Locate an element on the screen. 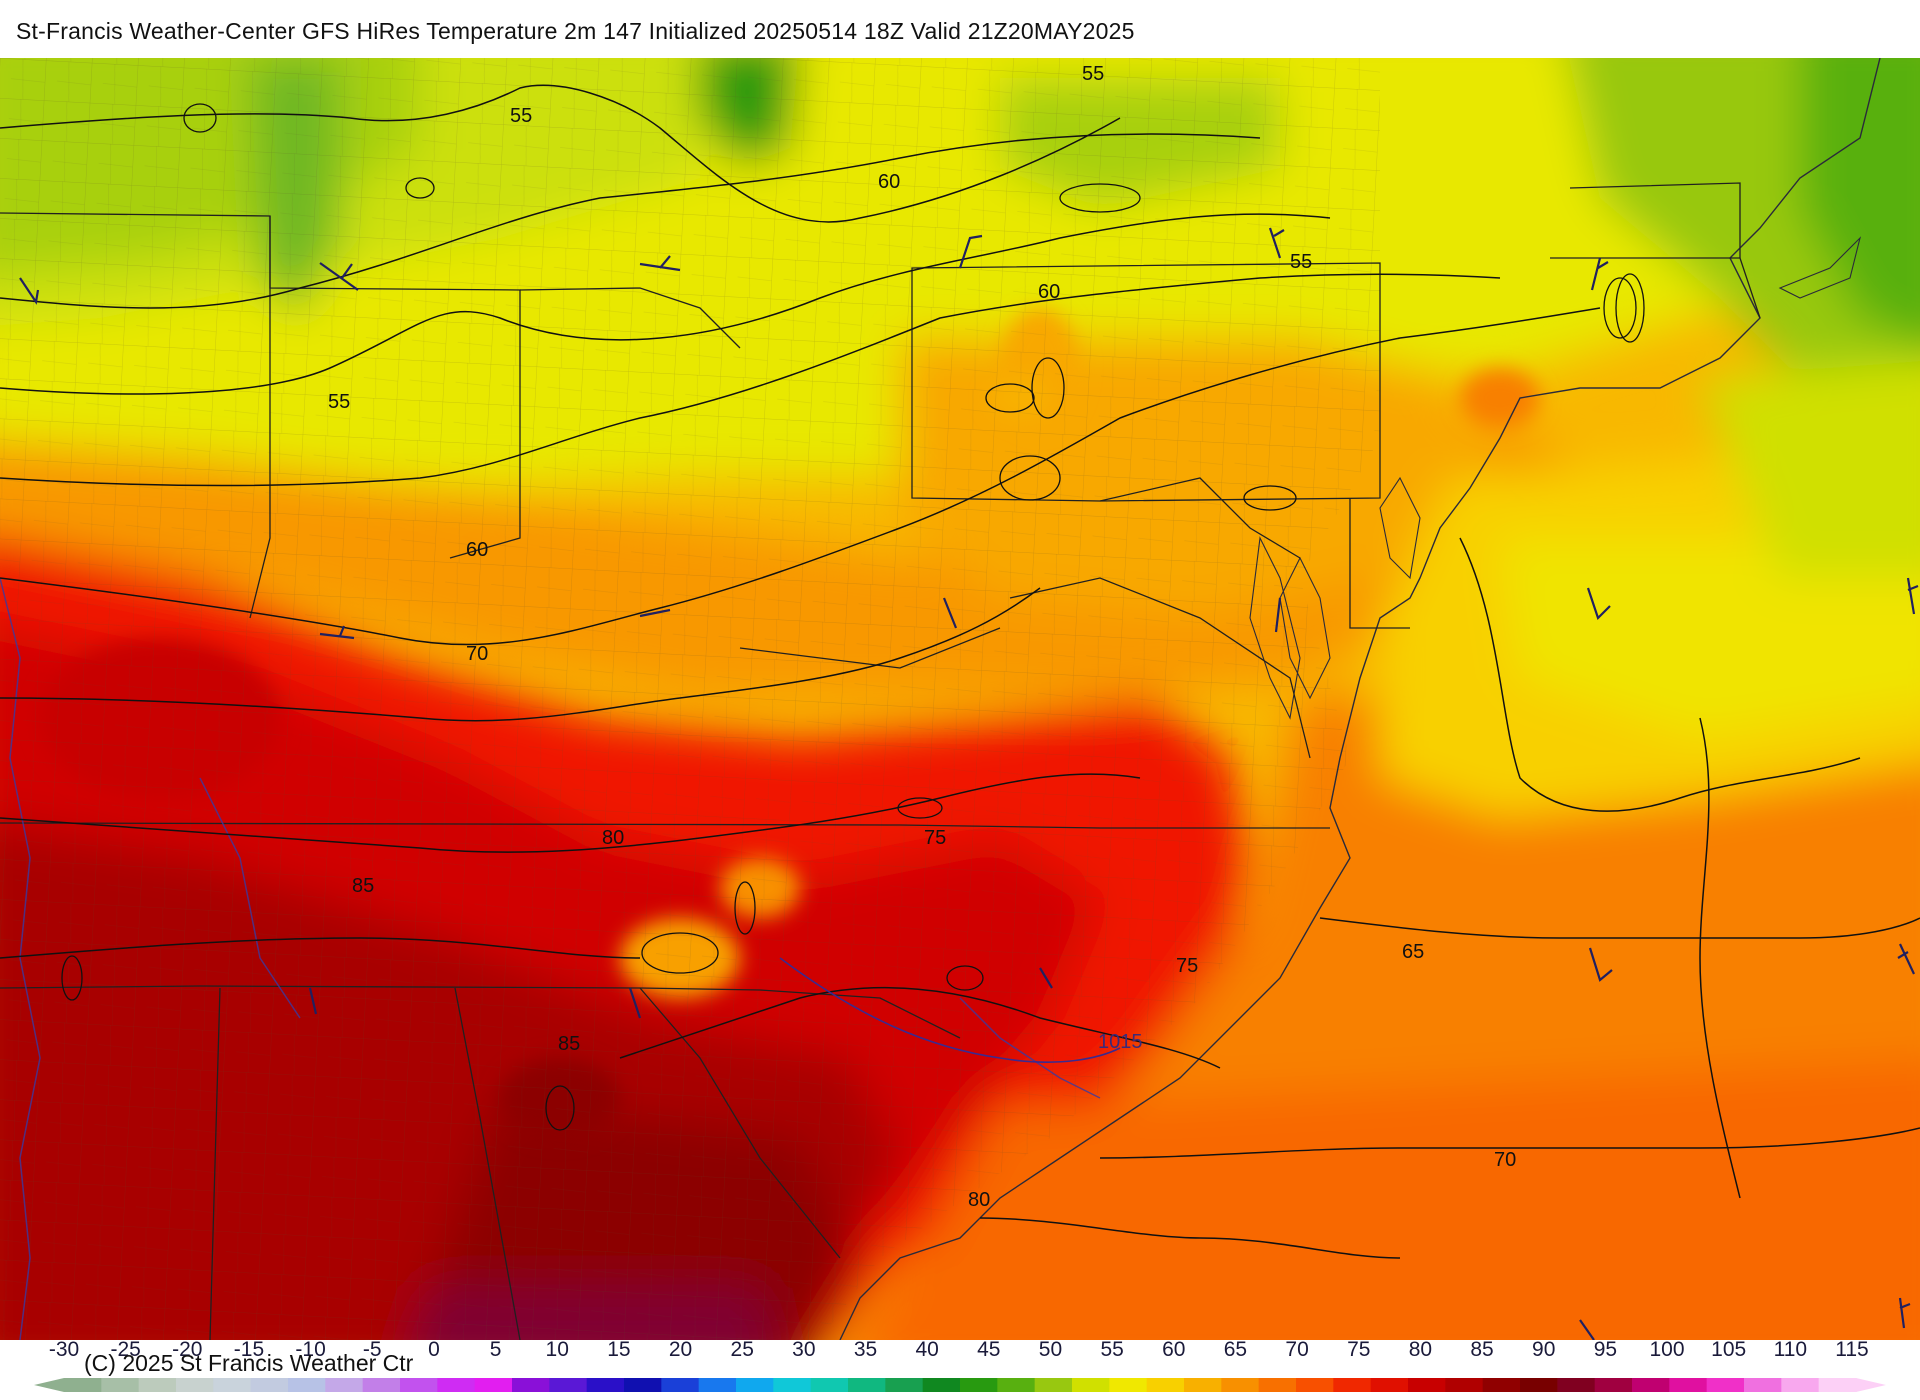 The image size is (1920, 1400). colorbar-arrow-left is located at coordinates (49, 1385).